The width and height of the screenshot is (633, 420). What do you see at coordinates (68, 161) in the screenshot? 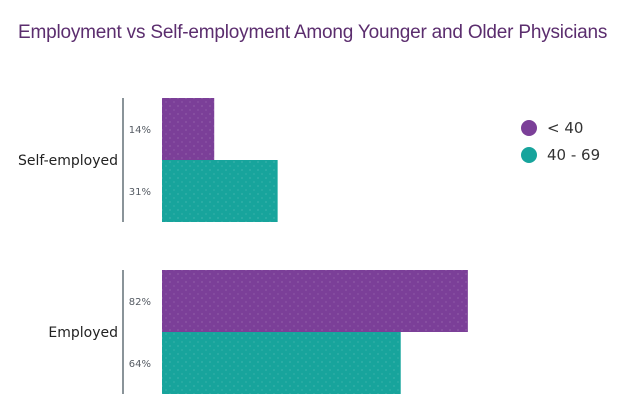
I see `category-label-self-employed: Self-employed` at bounding box center [68, 161].